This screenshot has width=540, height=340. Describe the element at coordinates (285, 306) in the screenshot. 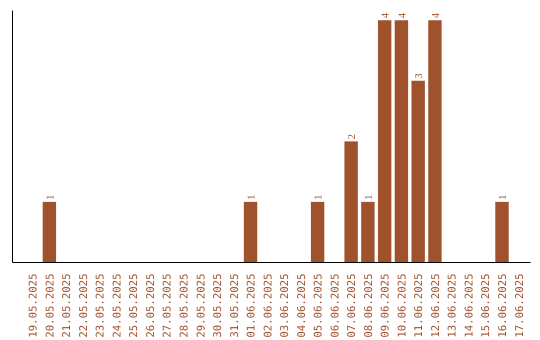

I see `x-tick-label: 03.06.2025` at that location.